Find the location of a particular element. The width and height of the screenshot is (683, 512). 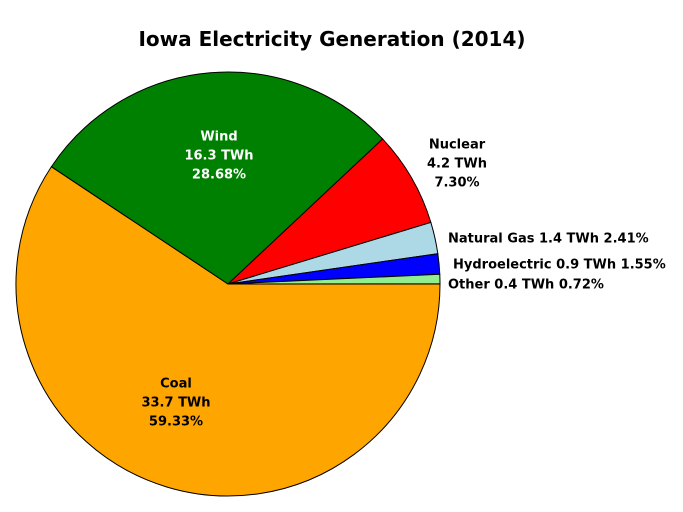

slice-label-coal: Coal 33.7 TWh 59.33% is located at coordinates (175, 403).